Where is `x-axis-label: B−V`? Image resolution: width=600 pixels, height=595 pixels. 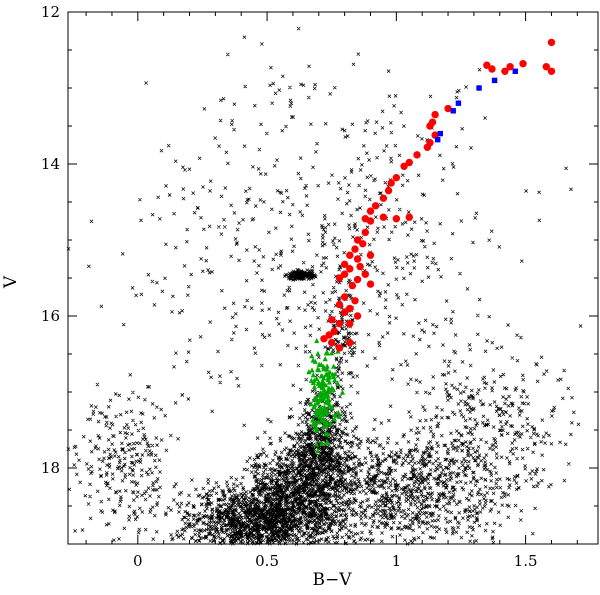 x-axis-label: B−V is located at coordinates (332, 580).